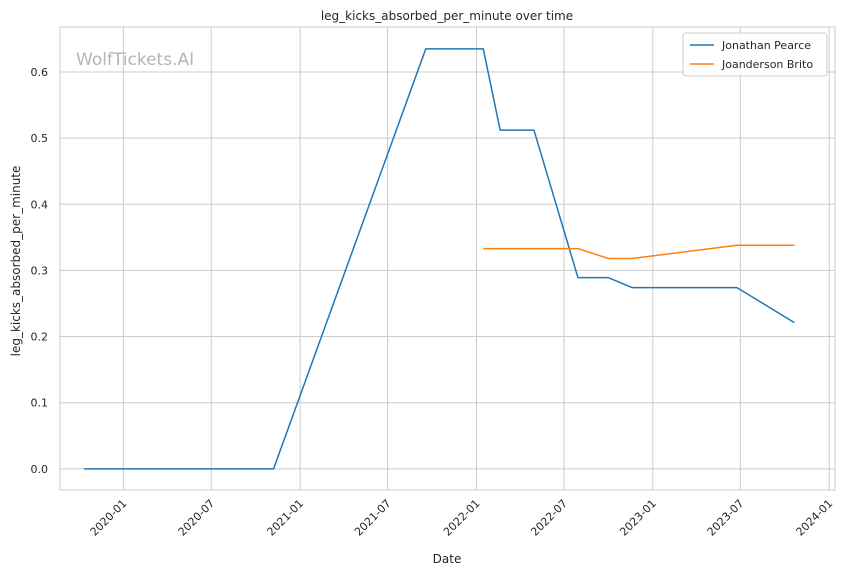 The width and height of the screenshot is (853, 579). What do you see at coordinates (40, 72) in the screenshot?
I see `y-tick-label: 0.6` at bounding box center [40, 72].